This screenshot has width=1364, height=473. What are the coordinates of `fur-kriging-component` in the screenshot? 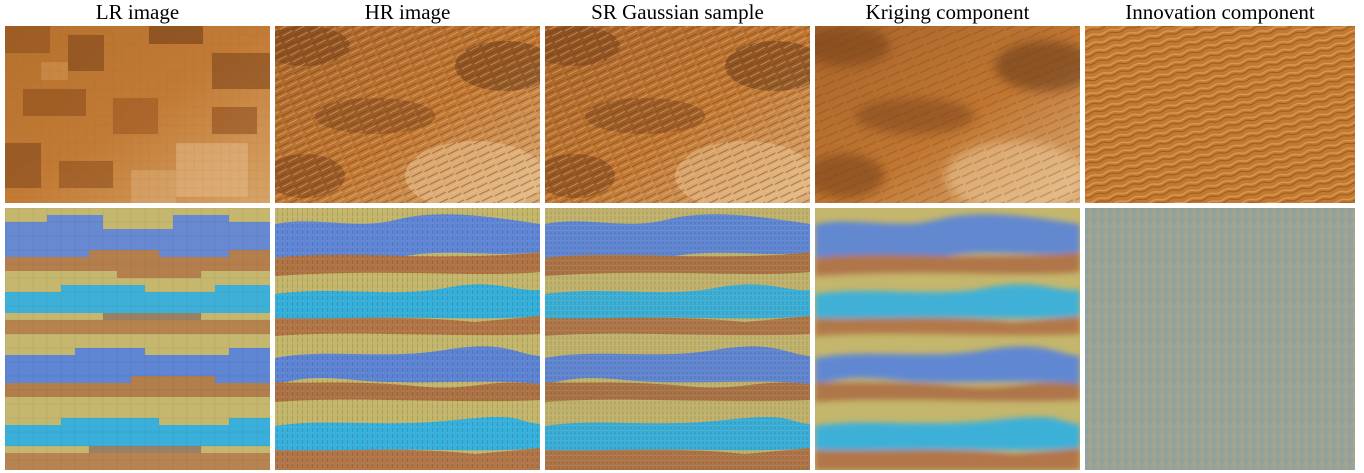 It's located at (947, 114).